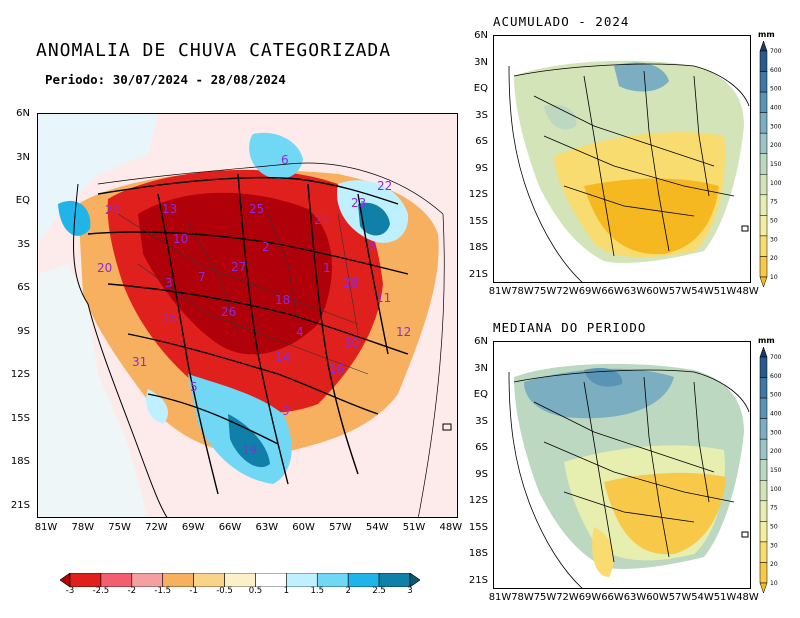  What do you see at coordinates (776, 376) in the screenshot?
I see `vcolorbar-label: 600` at bounding box center [776, 376].